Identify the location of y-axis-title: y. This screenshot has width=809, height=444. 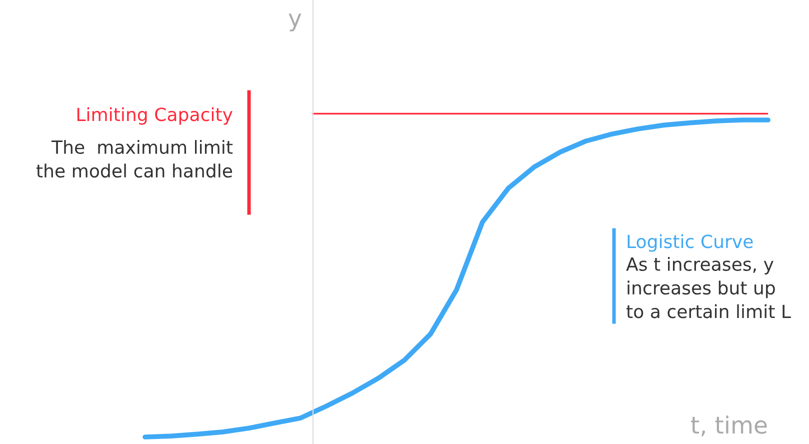
(295, 23).